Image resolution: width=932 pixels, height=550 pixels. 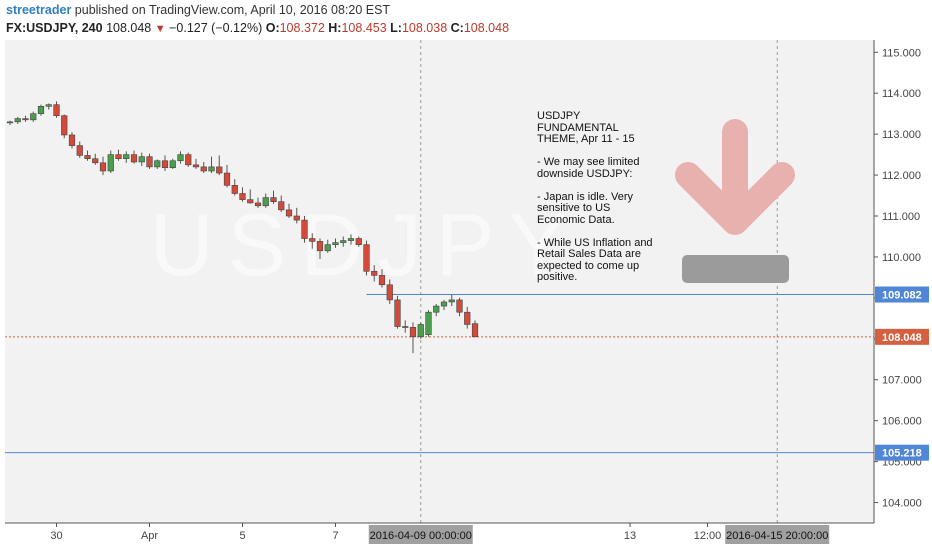 I want to click on last-price: 108.048, so click(x=129, y=28).